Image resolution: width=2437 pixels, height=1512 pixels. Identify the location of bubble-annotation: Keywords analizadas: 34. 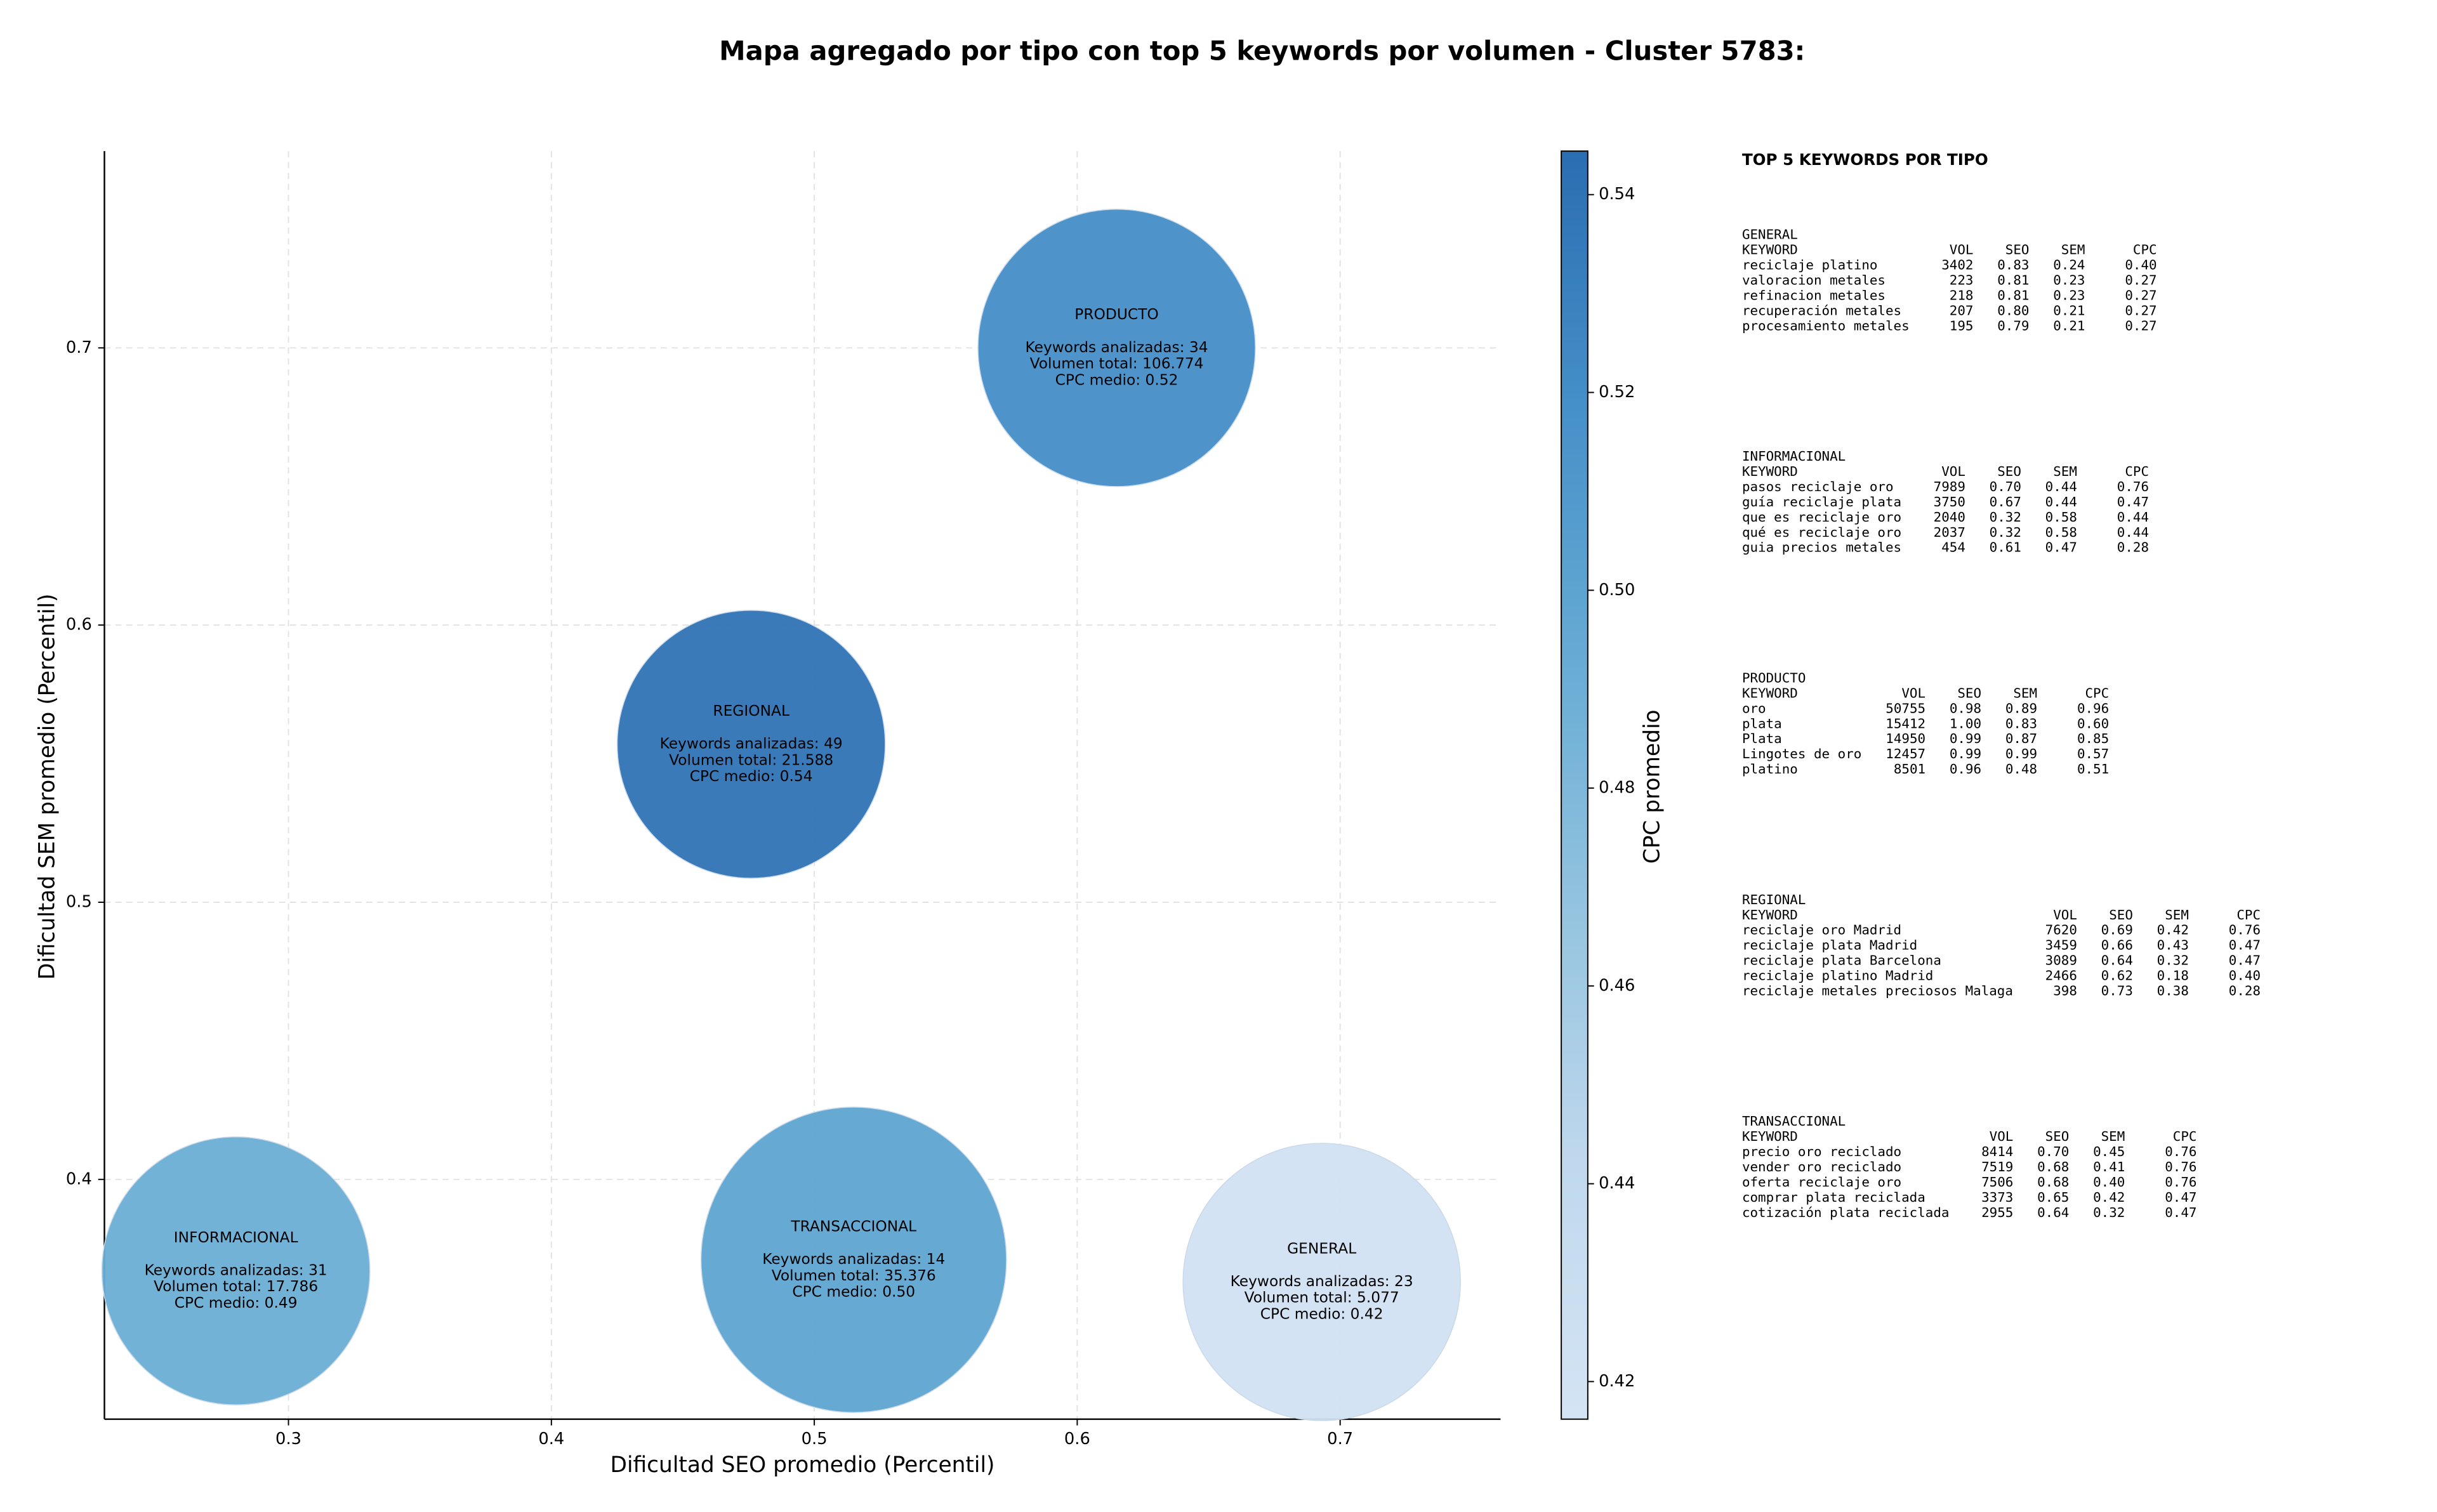
(1116, 347).